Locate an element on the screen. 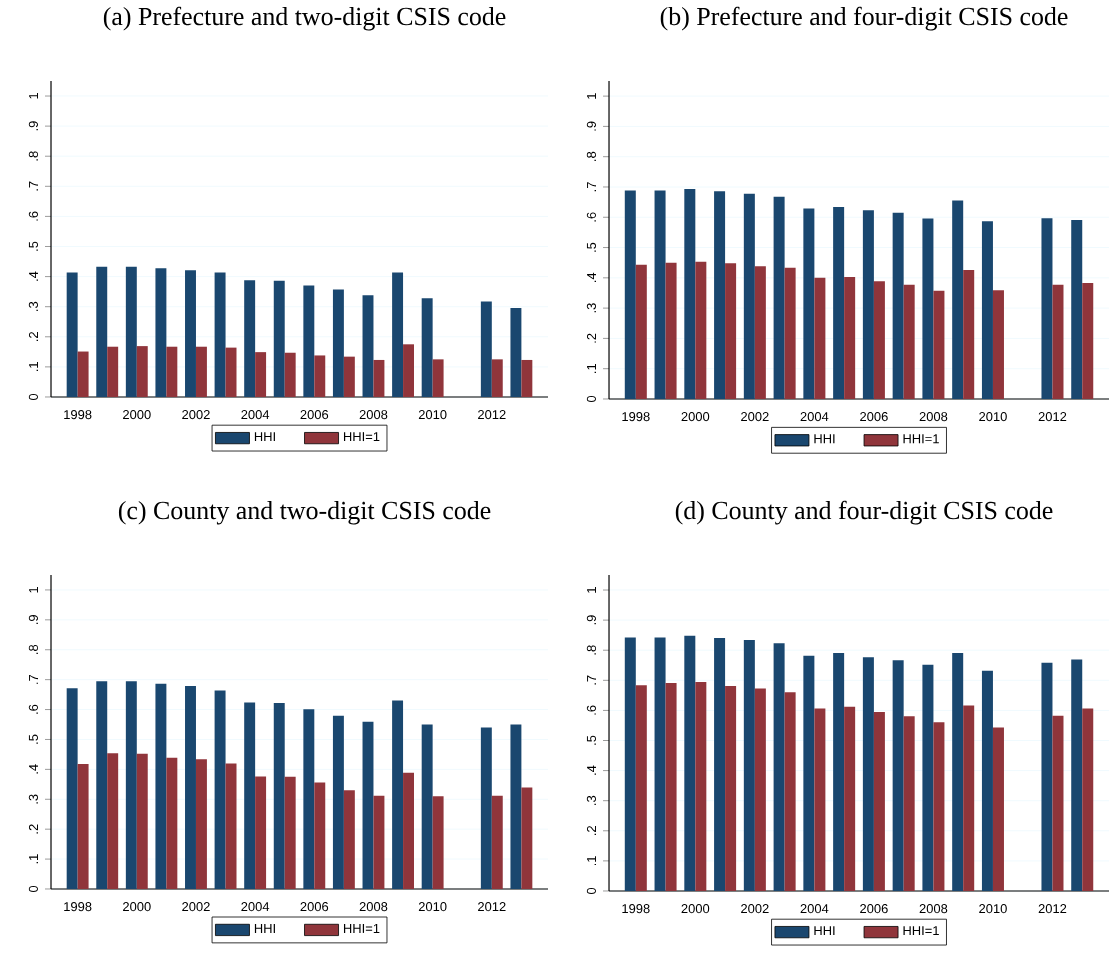 The width and height of the screenshot is (1117, 955). x-tick-label: 2006 is located at coordinates (874, 909).